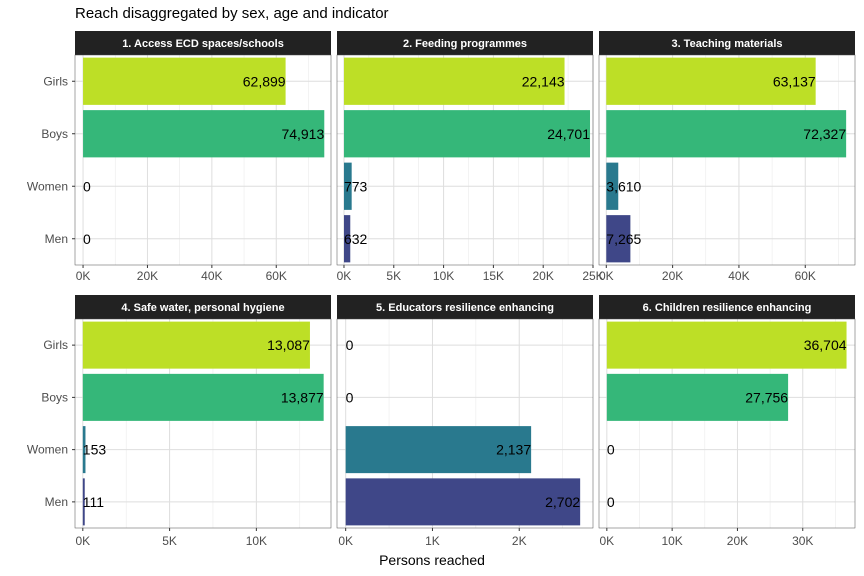  I want to click on panel-1-x-tick-label: 60K, so click(276, 276).